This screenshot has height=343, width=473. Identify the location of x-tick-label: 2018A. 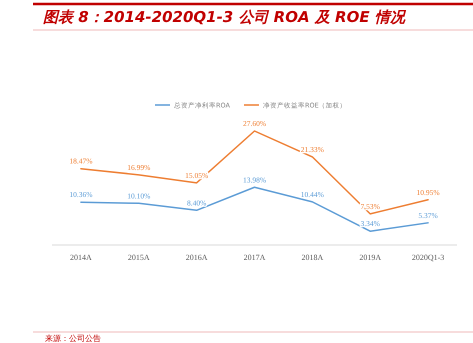
(312, 257).